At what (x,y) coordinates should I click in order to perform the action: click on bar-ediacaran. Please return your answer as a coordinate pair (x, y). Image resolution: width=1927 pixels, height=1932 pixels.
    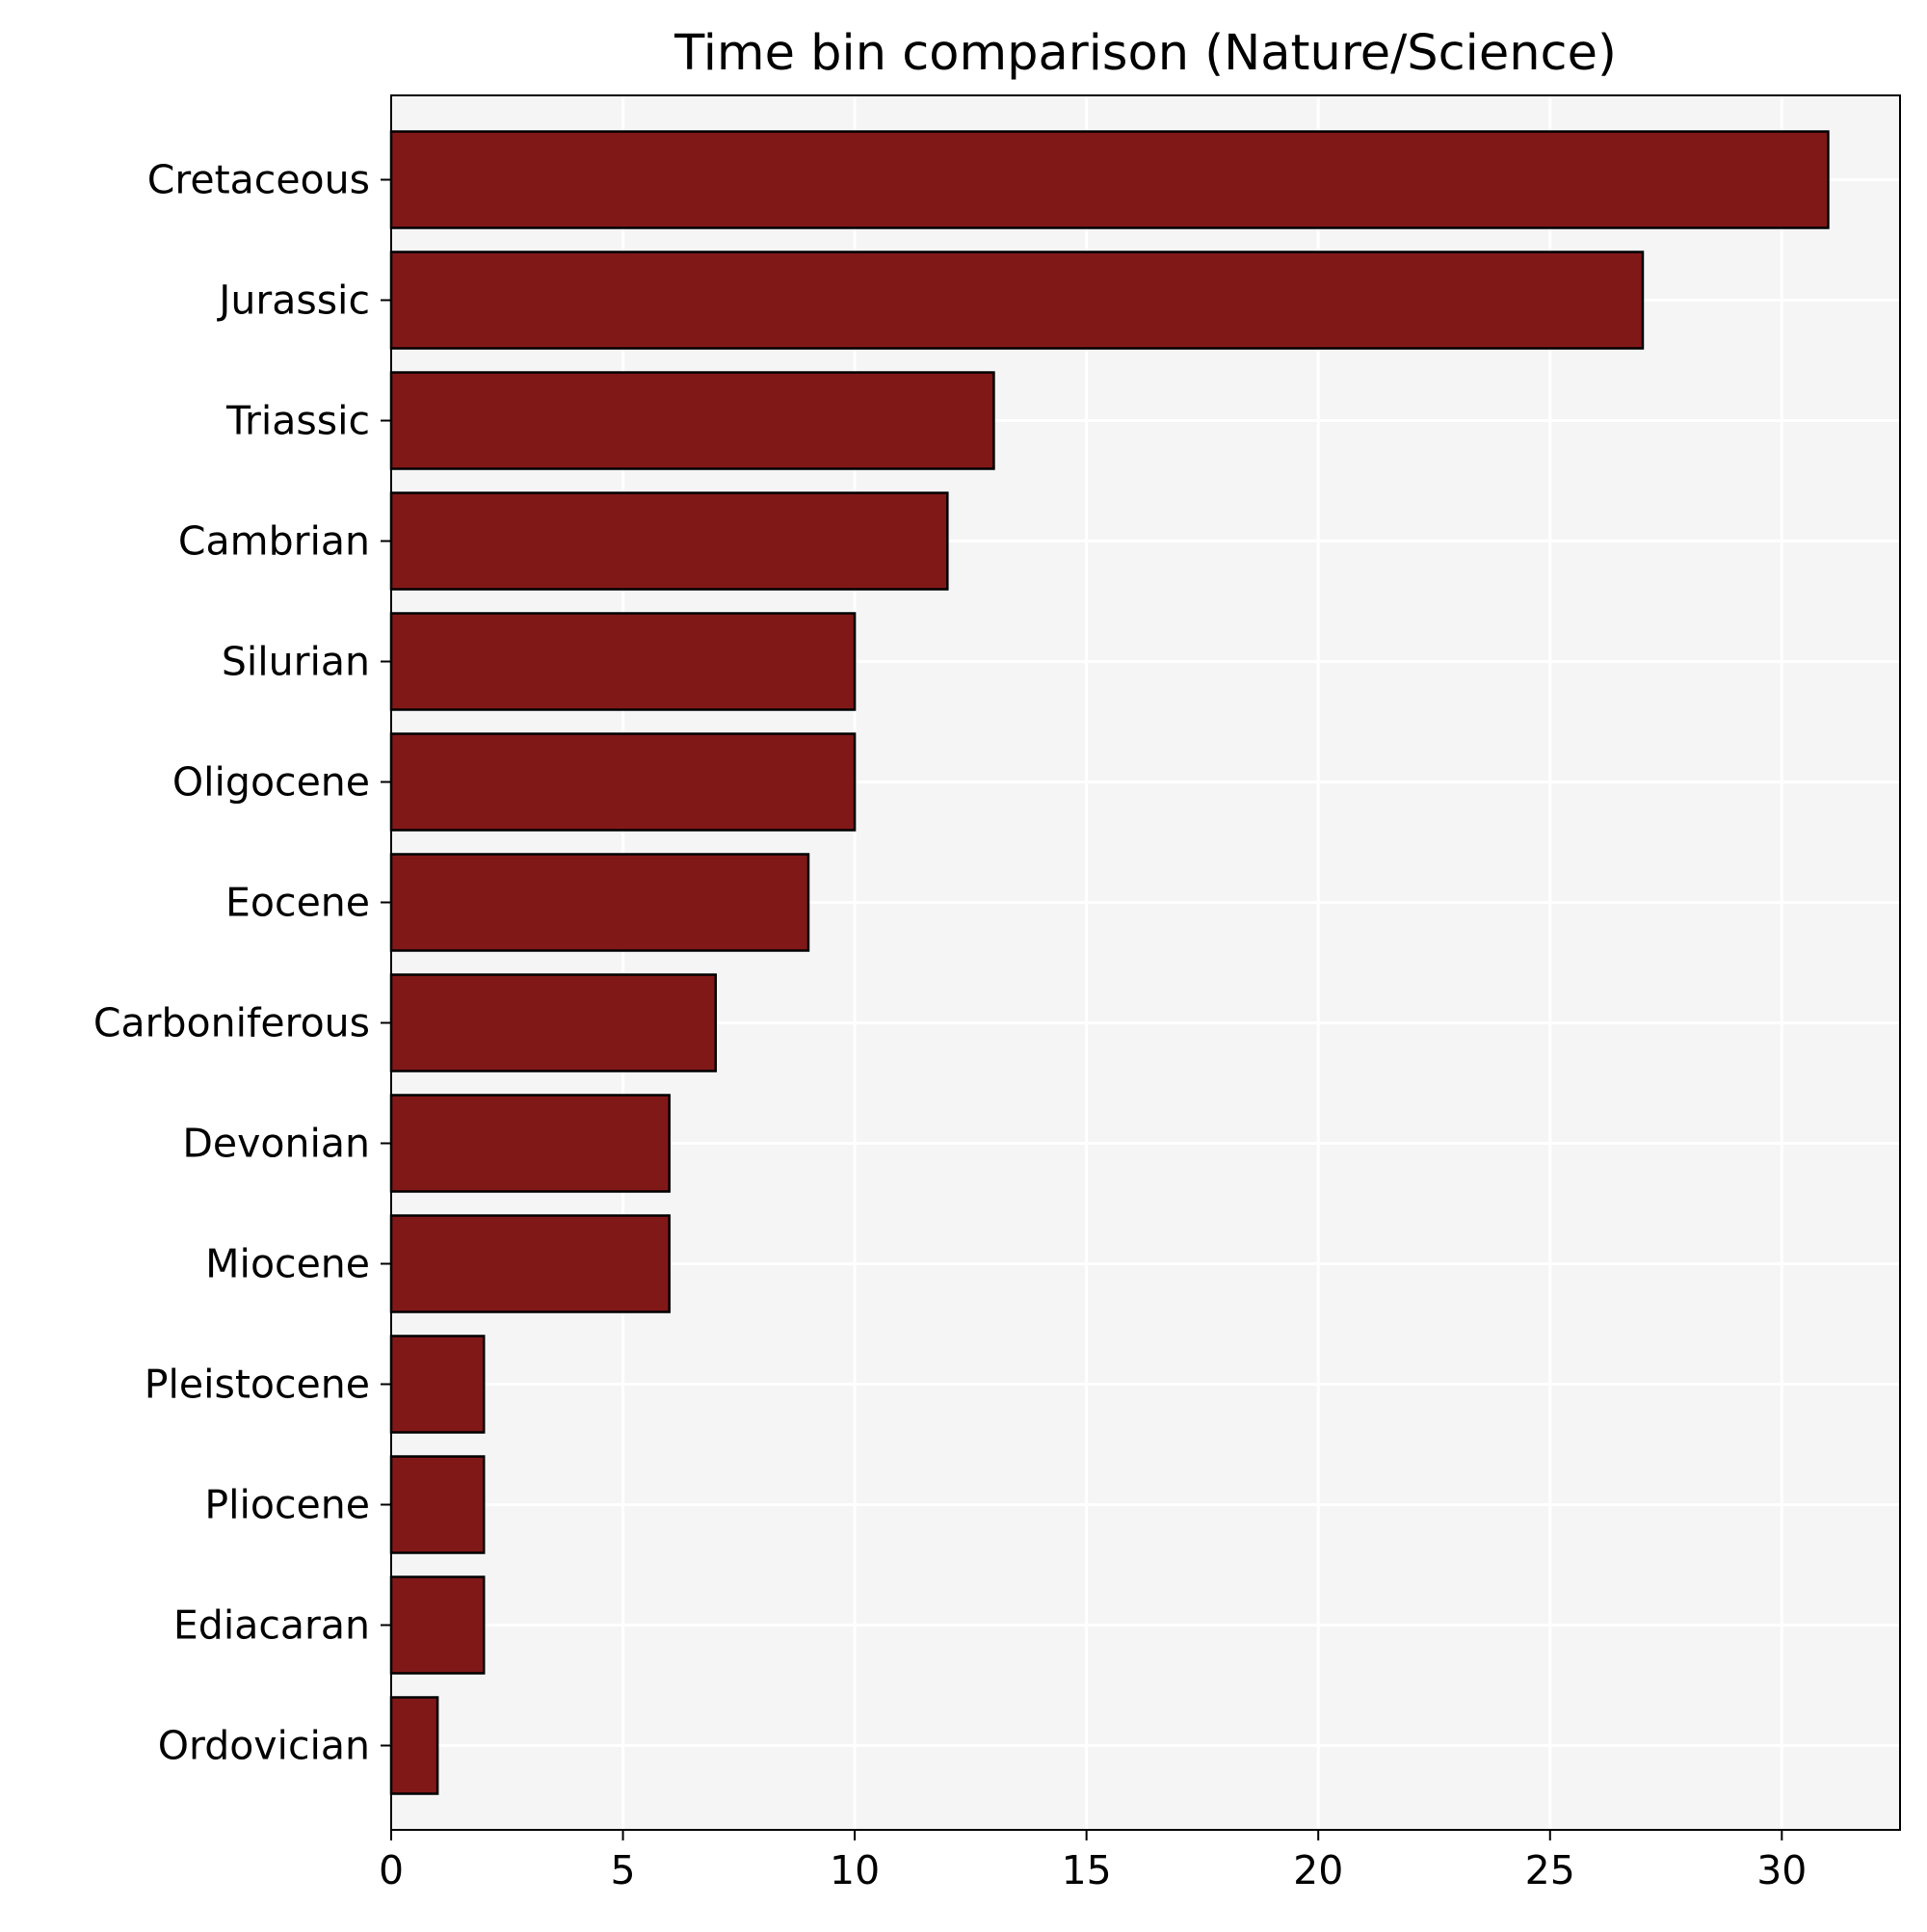
    Looking at the image, I should click on (437, 1625).